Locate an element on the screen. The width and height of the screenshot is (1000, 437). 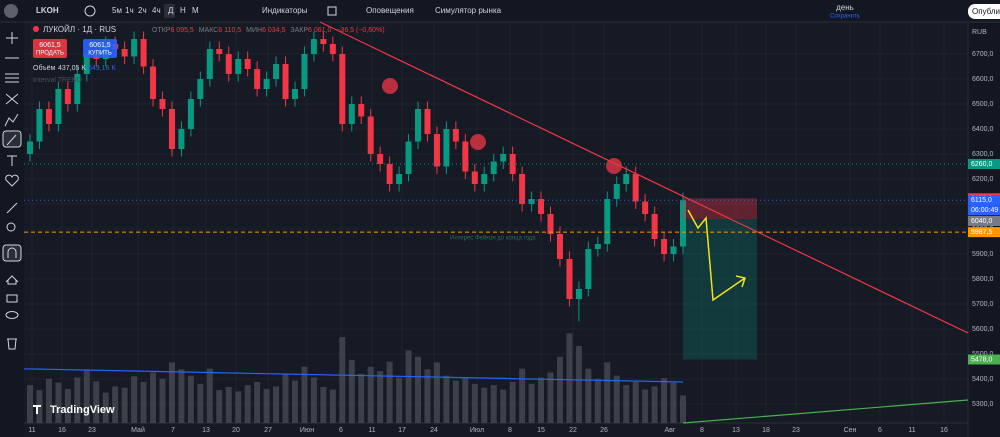
x-tick-label: 17 is located at coordinates (402, 430).